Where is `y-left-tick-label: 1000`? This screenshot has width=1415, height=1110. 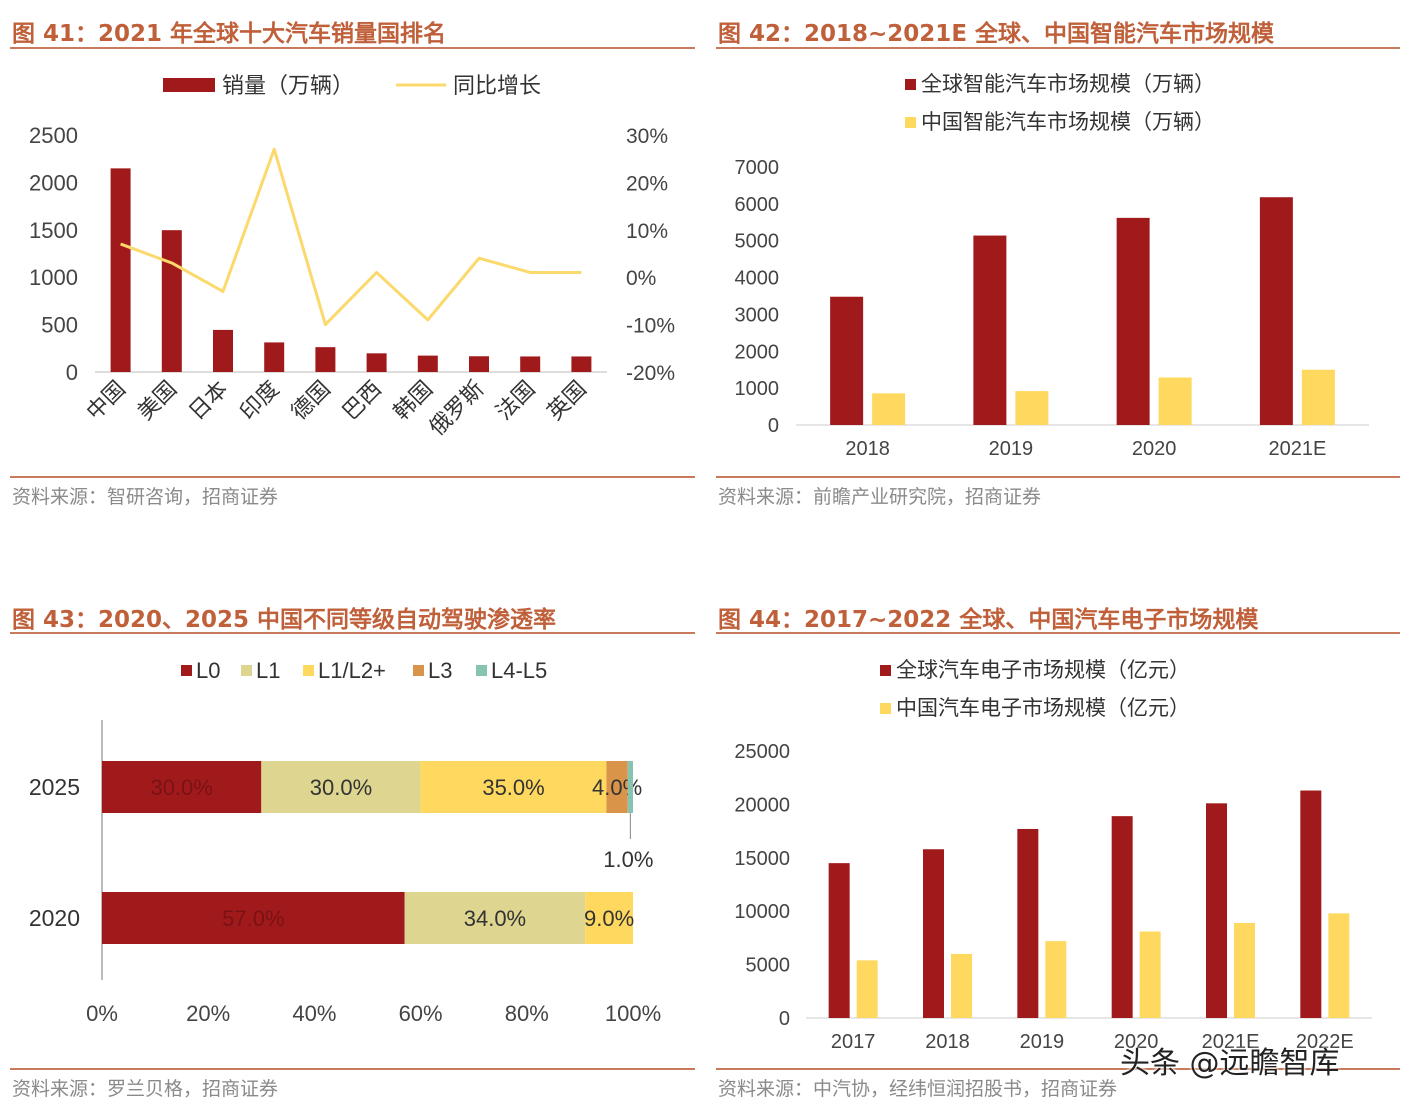 y-left-tick-label: 1000 is located at coordinates (53, 277).